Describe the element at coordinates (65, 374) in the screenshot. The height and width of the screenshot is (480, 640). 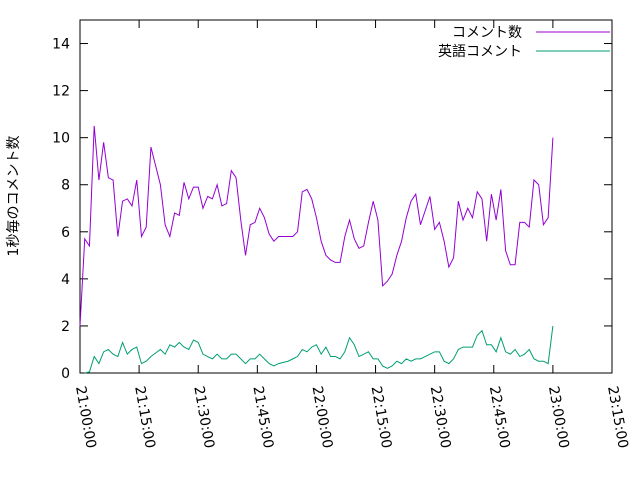
I see `y-tick-label: 0` at that location.